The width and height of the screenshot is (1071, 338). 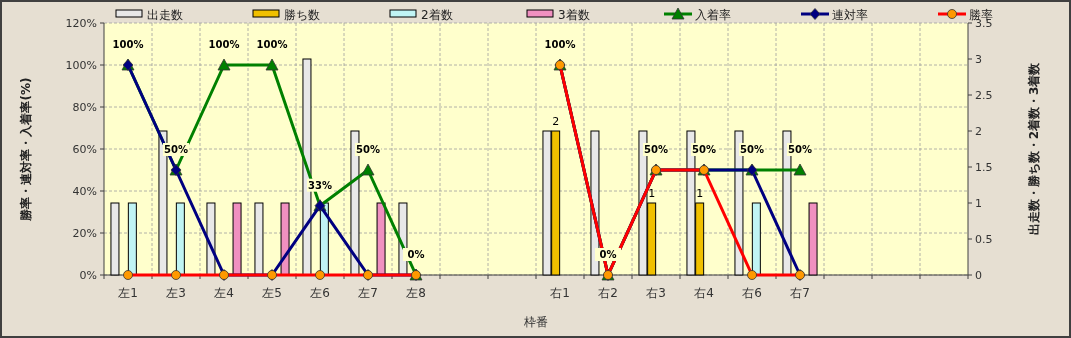 What do you see at coordinates (978, 59) in the screenshot?
I see `y2-tick-label: 3` at bounding box center [978, 59].